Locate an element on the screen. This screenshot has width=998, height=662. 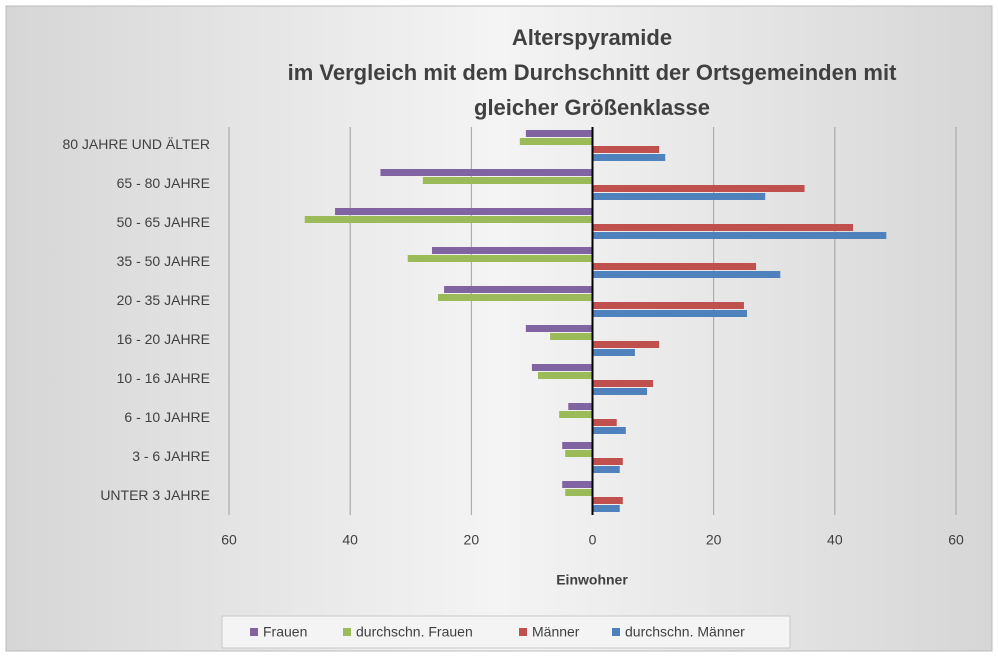
x-tick-label: 0 is located at coordinates (593, 540).